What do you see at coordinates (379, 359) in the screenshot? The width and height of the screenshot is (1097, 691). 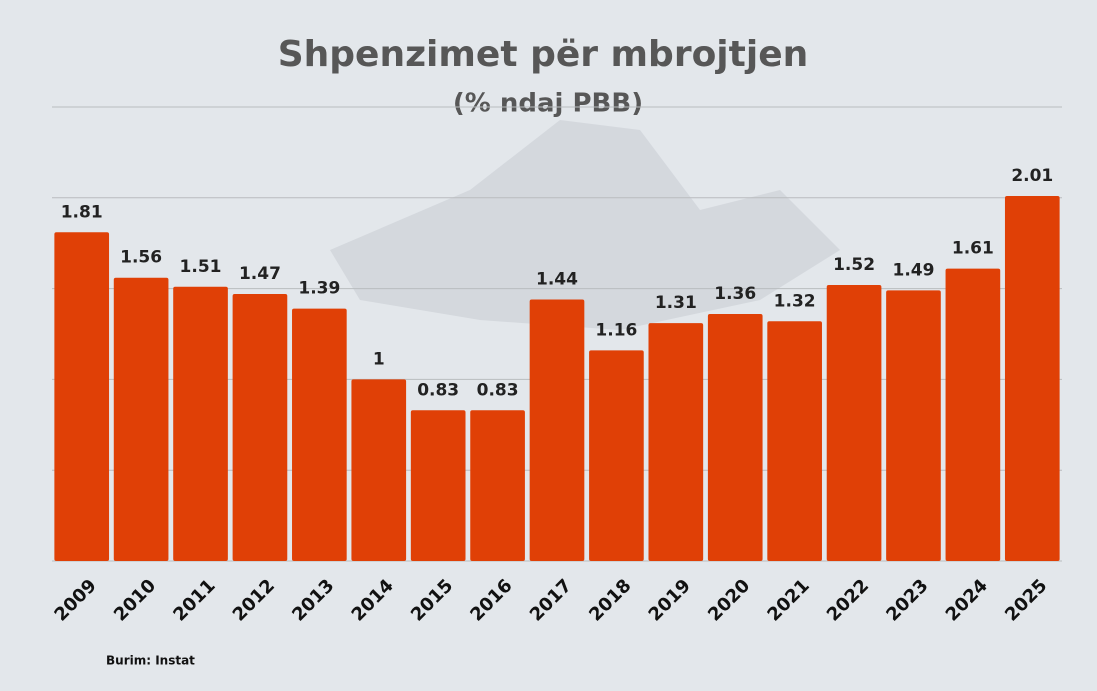 I see `value-label: 1` at bounding box center [379, 359].